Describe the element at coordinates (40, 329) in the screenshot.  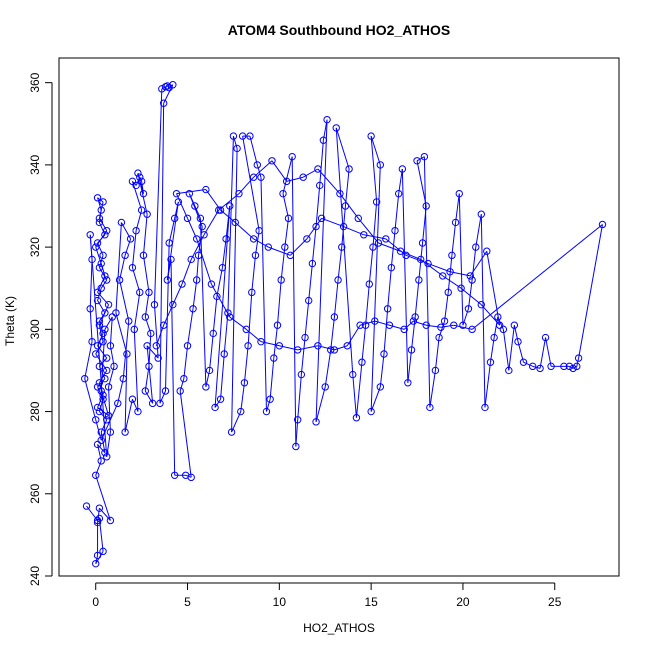
I see `y-axis: 240 260 280 300 320 340 360` at that location.